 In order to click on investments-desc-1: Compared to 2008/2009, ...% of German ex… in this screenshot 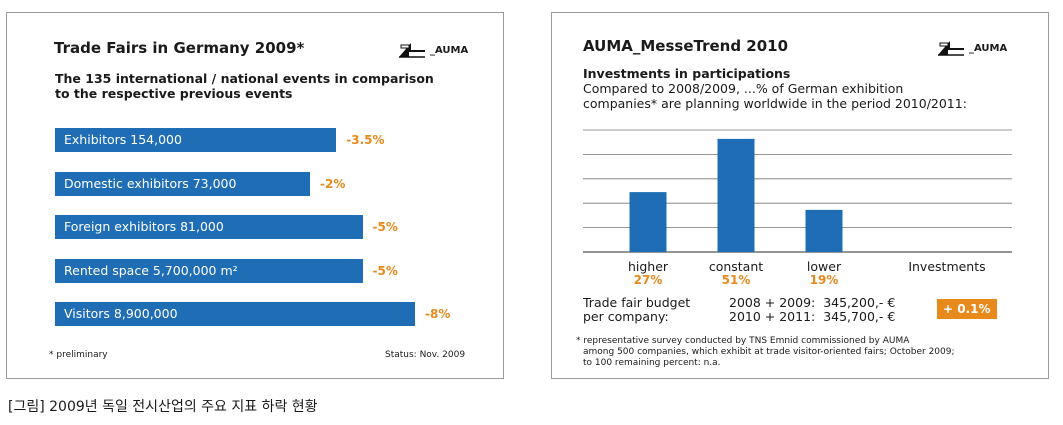, I will do `click(743, 88)`.